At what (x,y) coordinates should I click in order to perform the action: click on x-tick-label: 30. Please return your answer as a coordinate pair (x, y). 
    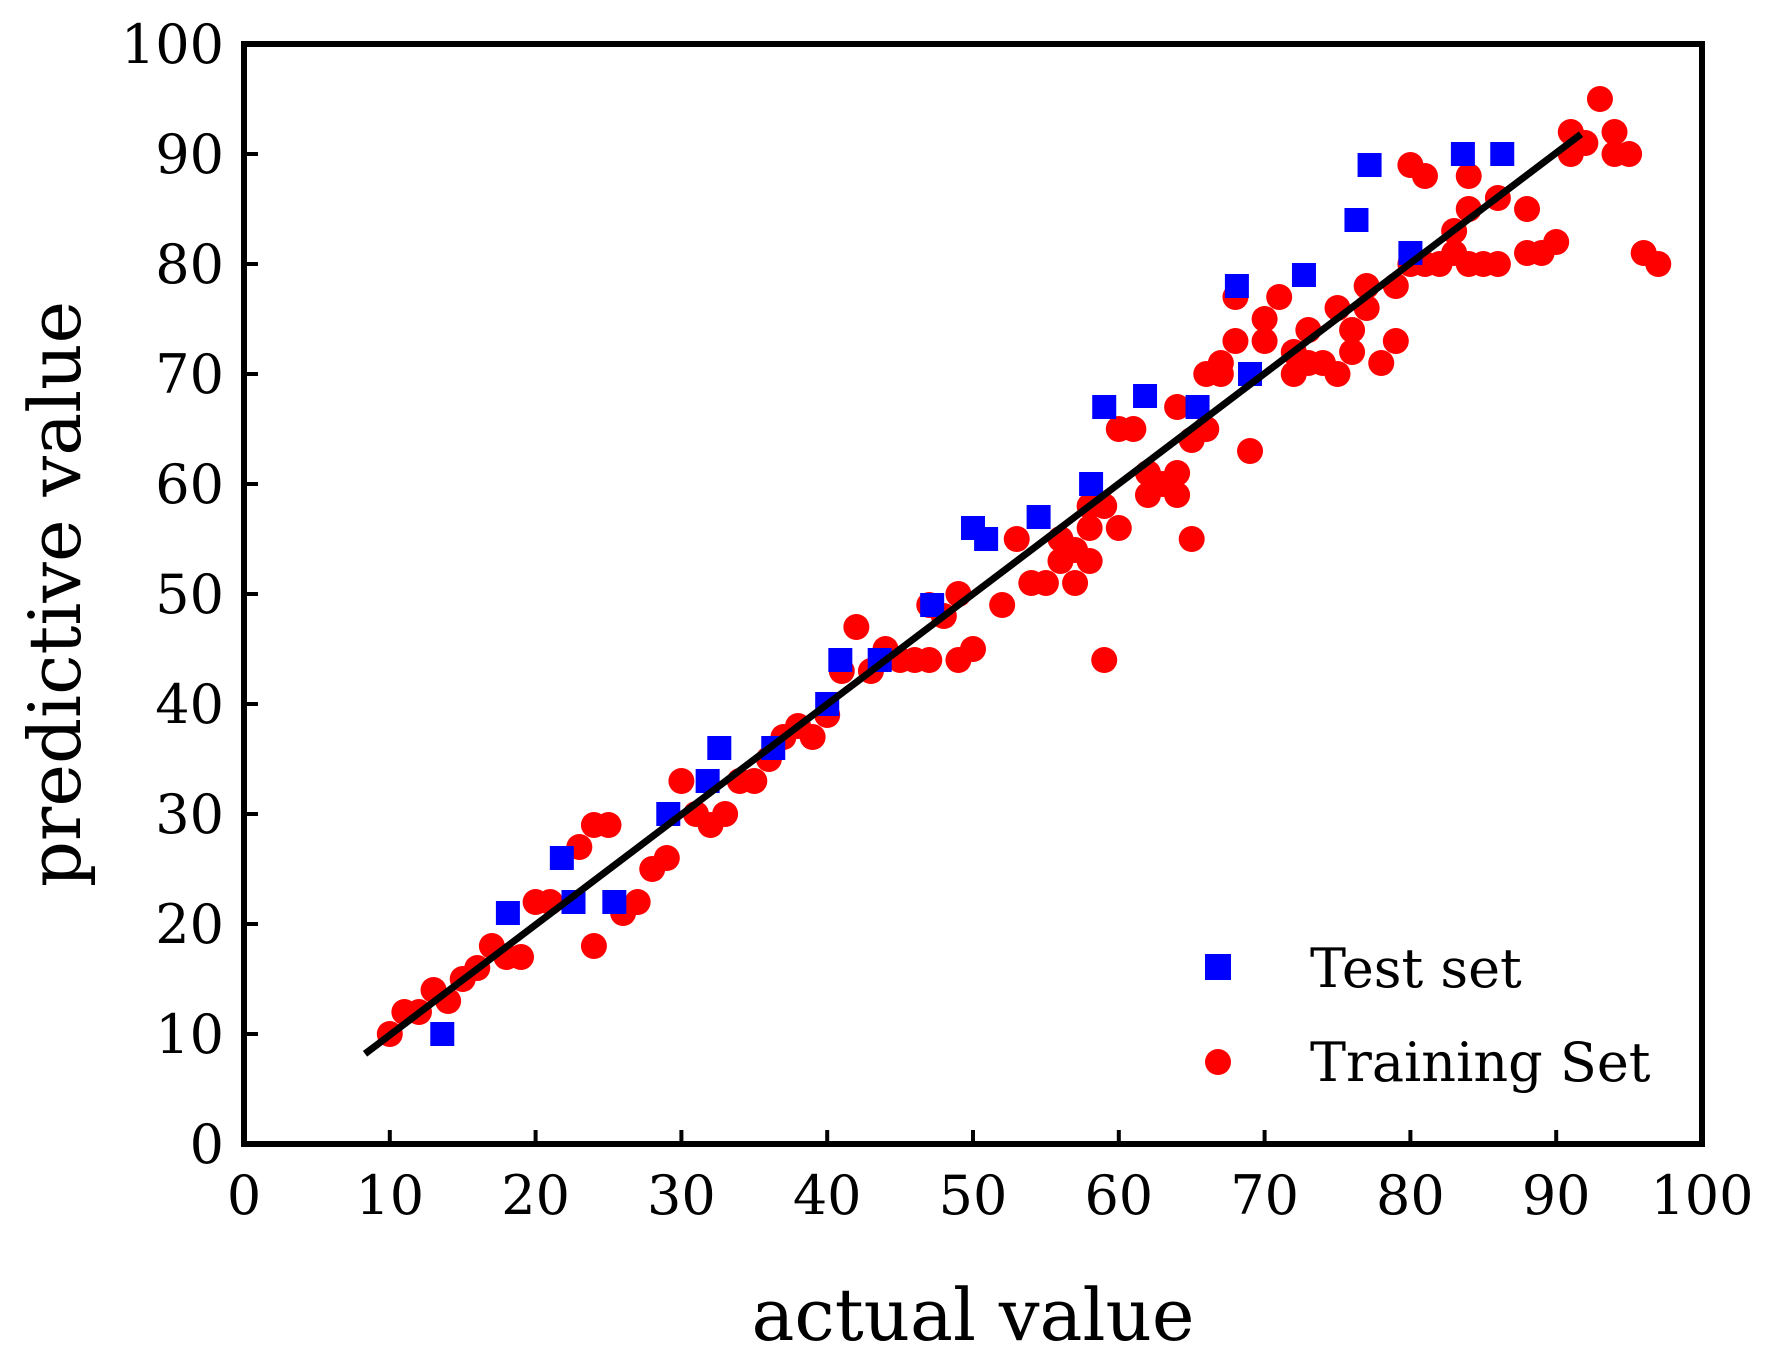
    Looking at the image, I should click on (681, 1195).